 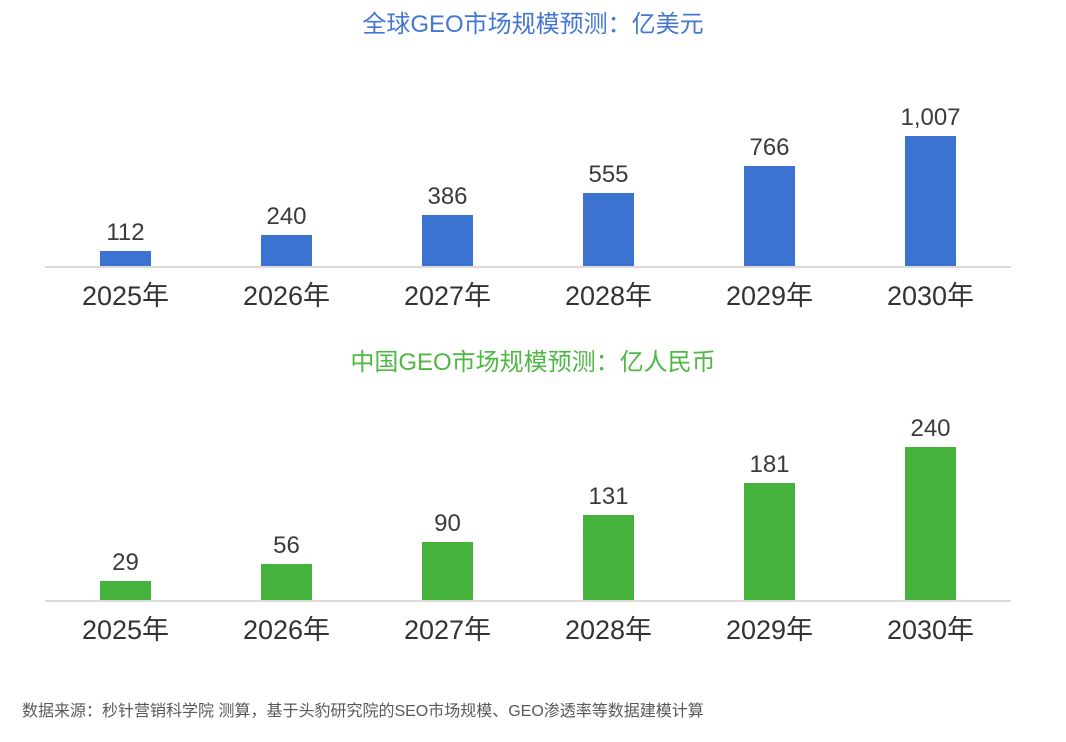 I want to click on bar-column: 131, so click(x=608, y=508).